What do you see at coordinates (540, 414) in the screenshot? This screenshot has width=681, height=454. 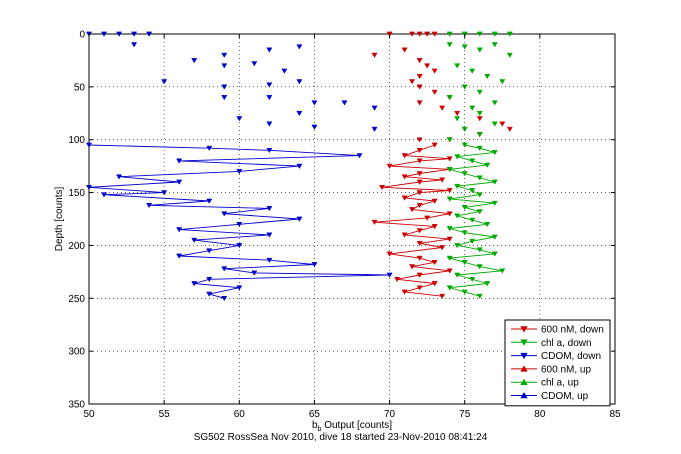 I see `x-tick-label: 80` at bounding box center [540, 414].